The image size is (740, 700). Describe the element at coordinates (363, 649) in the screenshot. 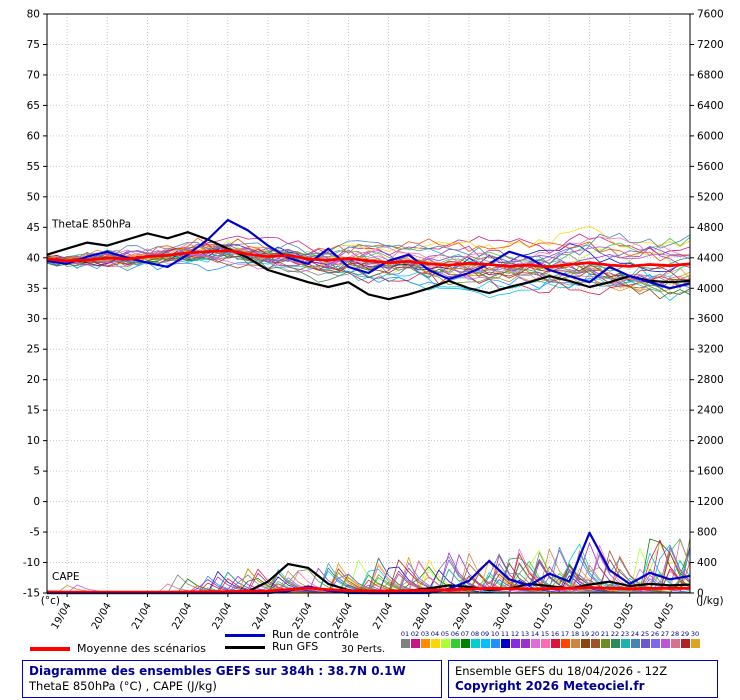

I see `legend-perts-label: 30 Perts.` at that location.